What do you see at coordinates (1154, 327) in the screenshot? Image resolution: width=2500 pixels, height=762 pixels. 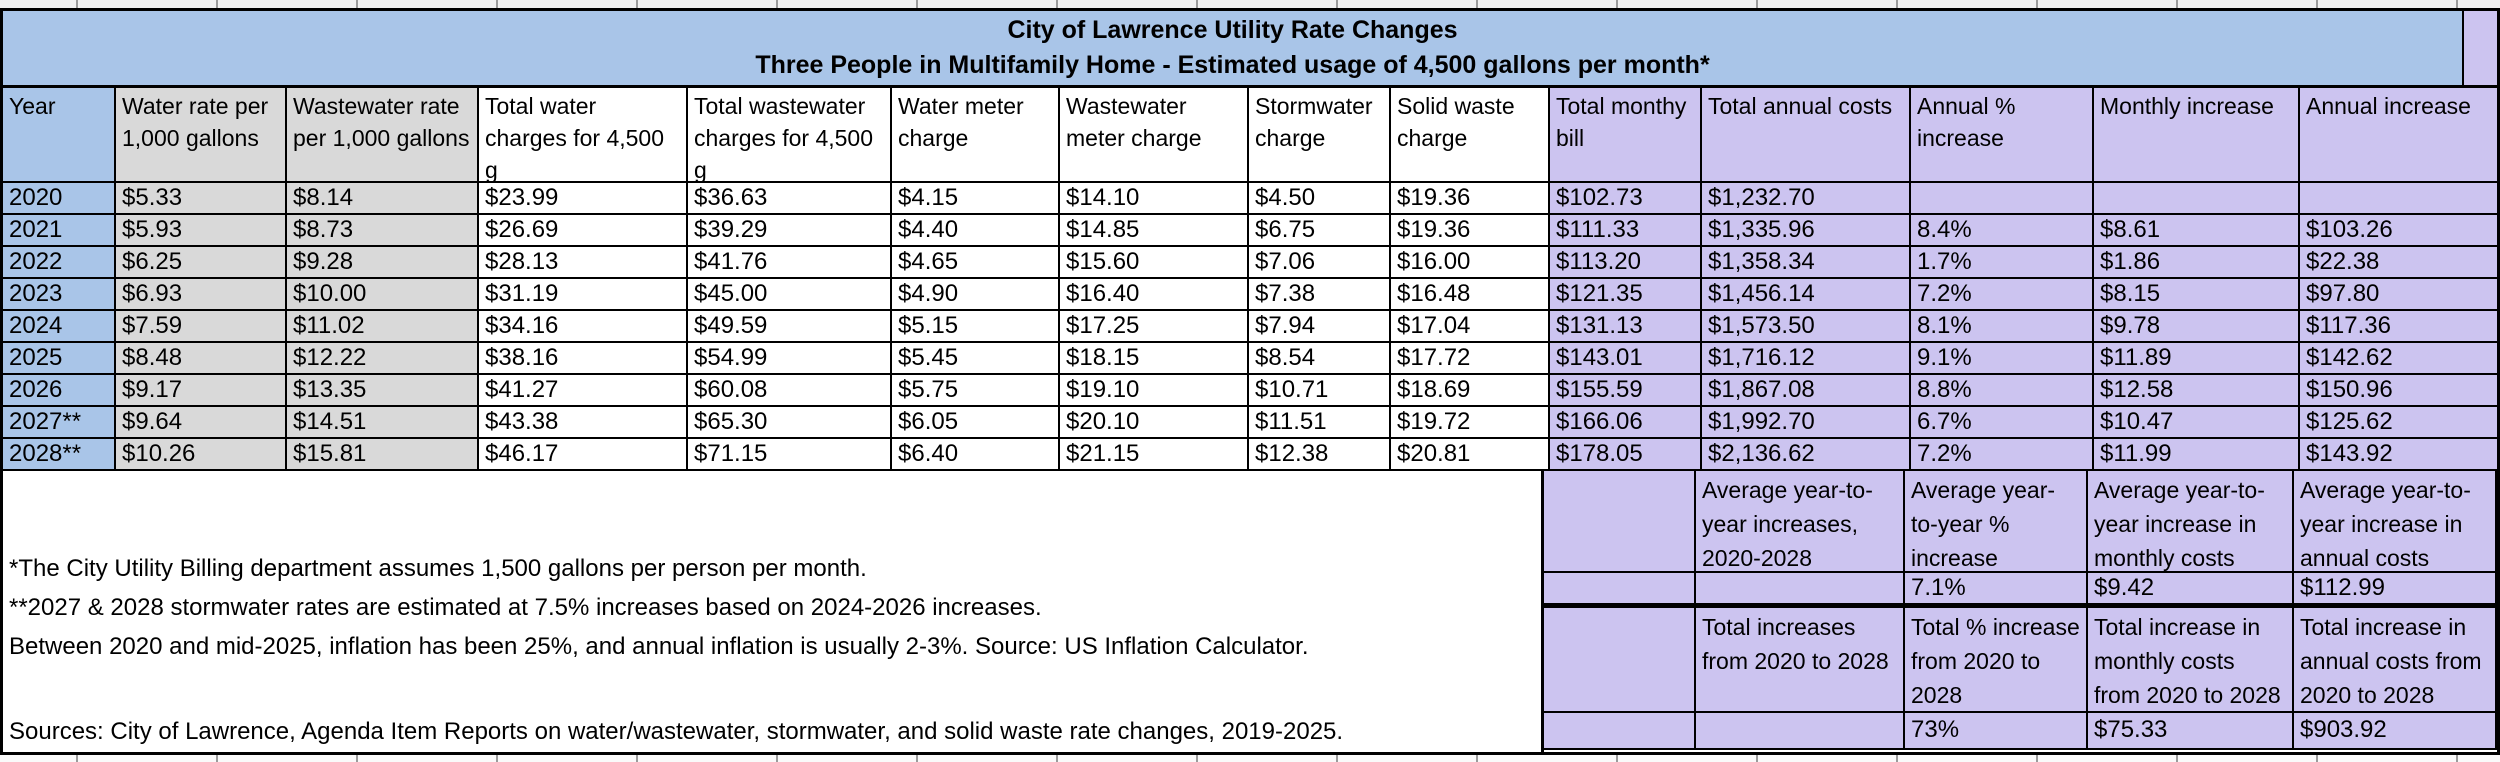 I see `value-cell: $17.25` at bounding box center [1154, 327].